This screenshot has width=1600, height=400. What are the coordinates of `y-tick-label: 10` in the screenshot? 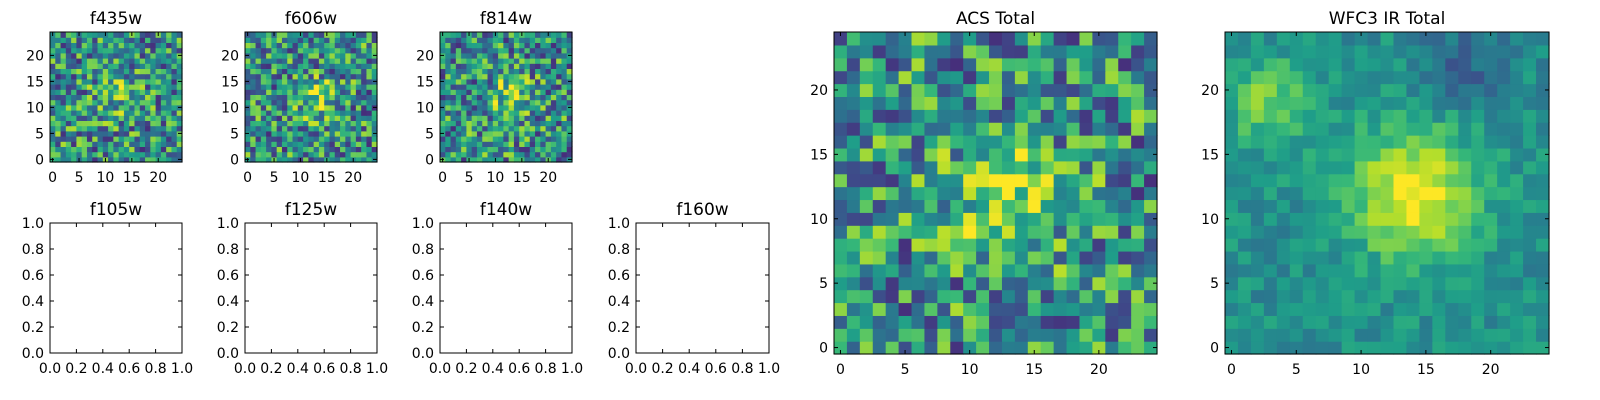 It's located at (230, 108).